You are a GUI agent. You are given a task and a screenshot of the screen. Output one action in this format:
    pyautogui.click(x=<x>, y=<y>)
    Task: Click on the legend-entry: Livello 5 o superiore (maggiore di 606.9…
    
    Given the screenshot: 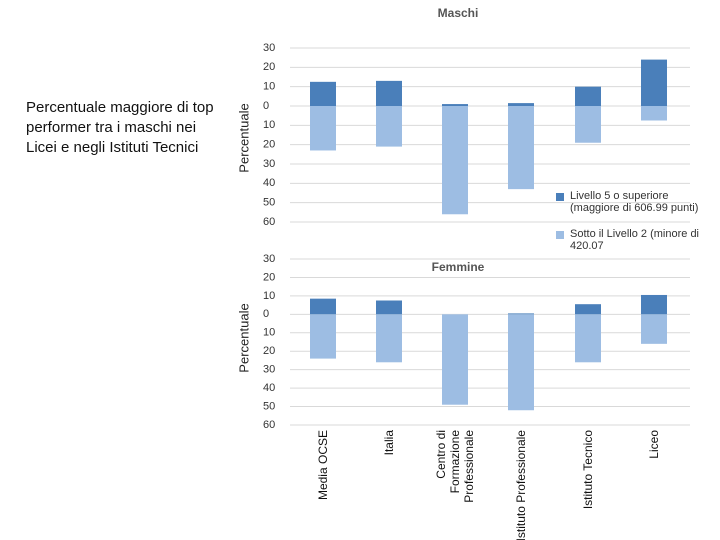 What is the action you would take?
    pyautogui.click(x=633, y=202)
    